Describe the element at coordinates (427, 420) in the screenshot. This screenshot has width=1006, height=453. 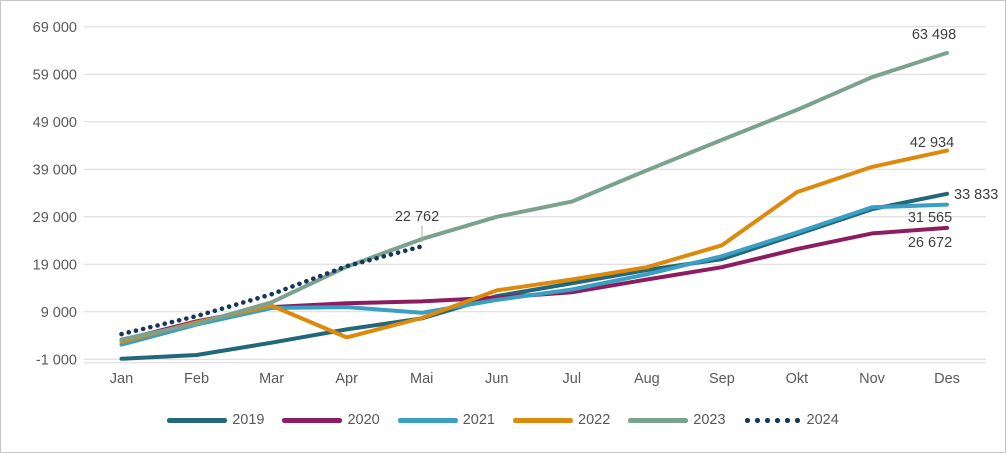
I see `legend-swatch-2021` at that location.